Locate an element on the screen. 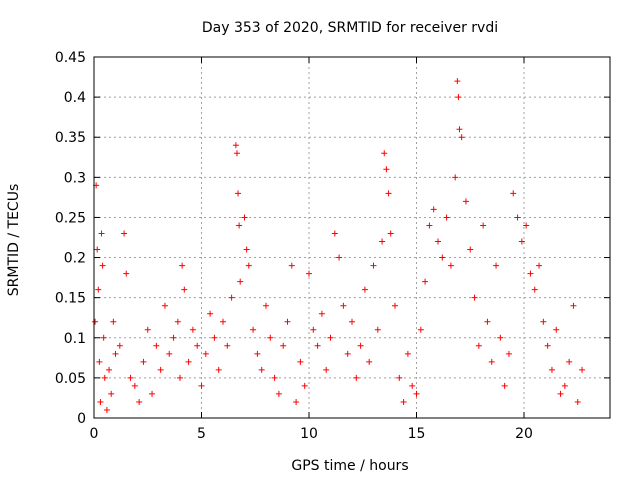  y-tick-label: 0.4 is located at coordinates (75, 98).